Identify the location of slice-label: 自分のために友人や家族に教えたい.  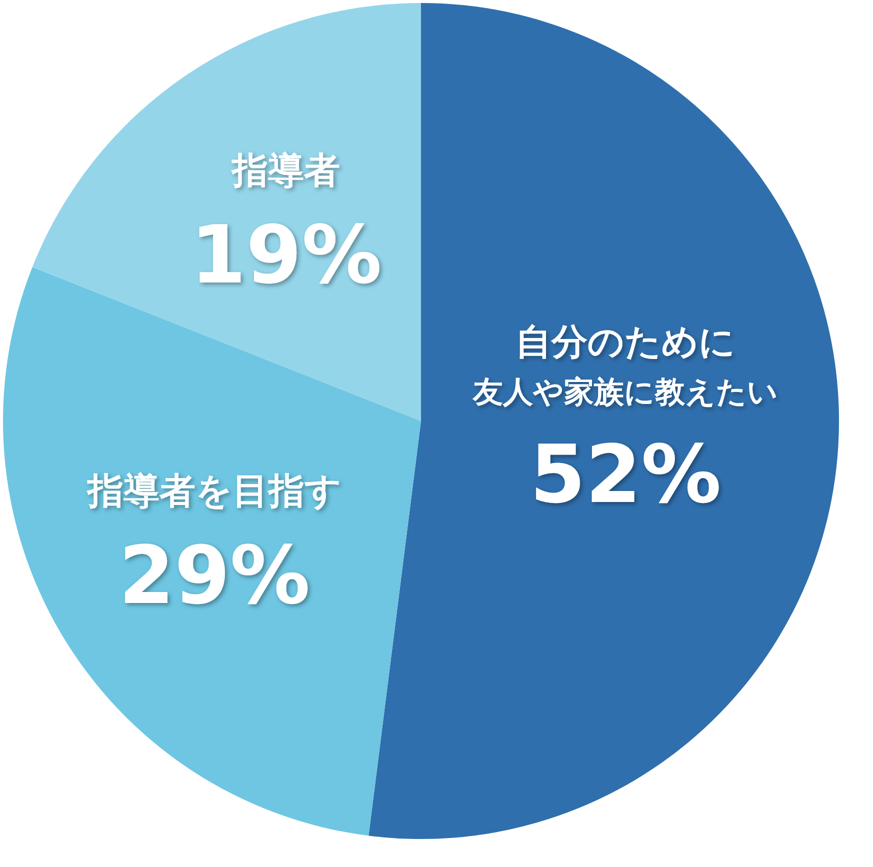
(625, 366).